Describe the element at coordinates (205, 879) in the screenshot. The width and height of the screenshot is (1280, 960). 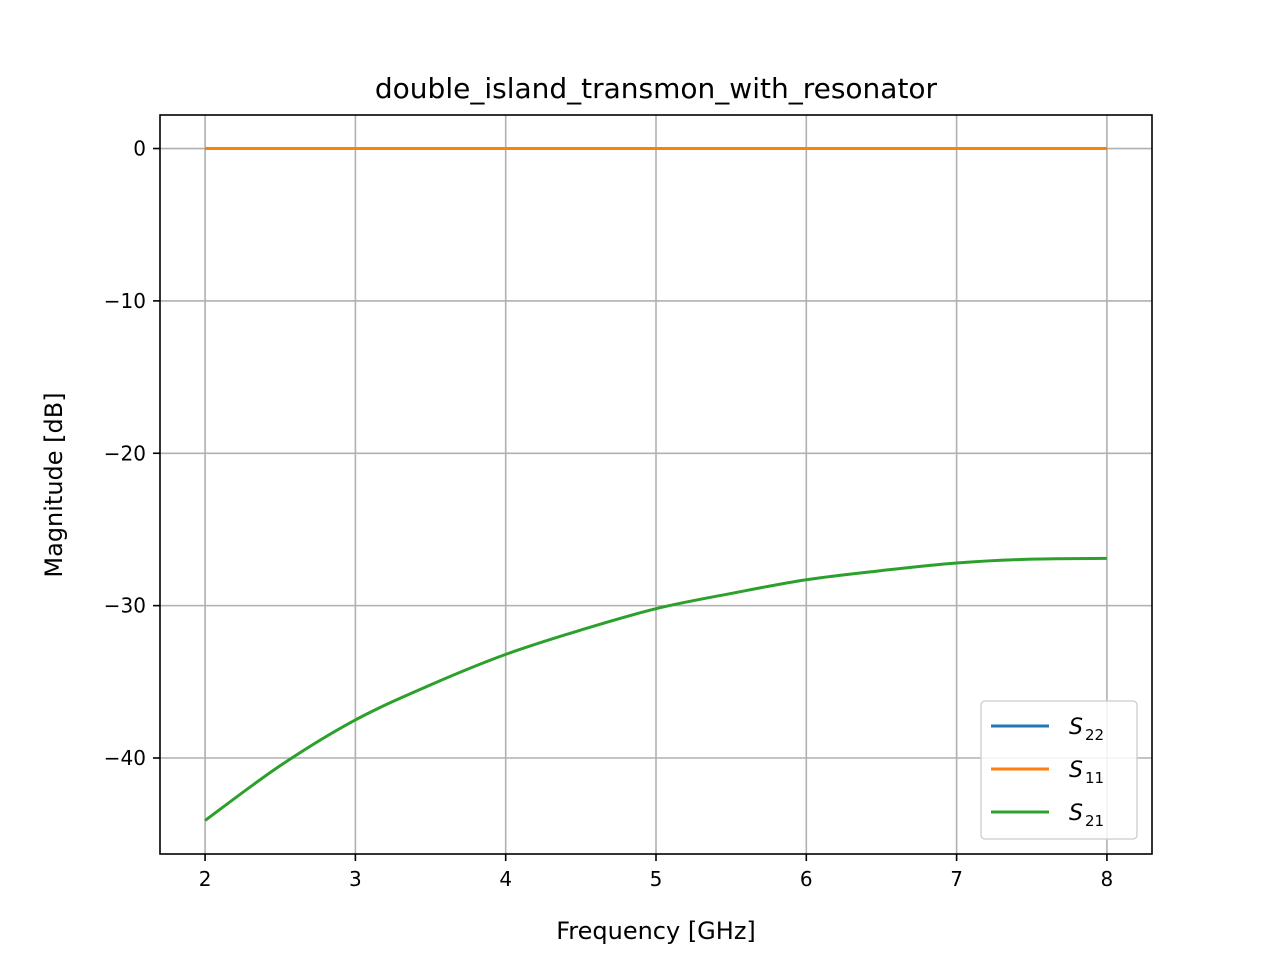
I see `x-tick-label: 2` at that location.